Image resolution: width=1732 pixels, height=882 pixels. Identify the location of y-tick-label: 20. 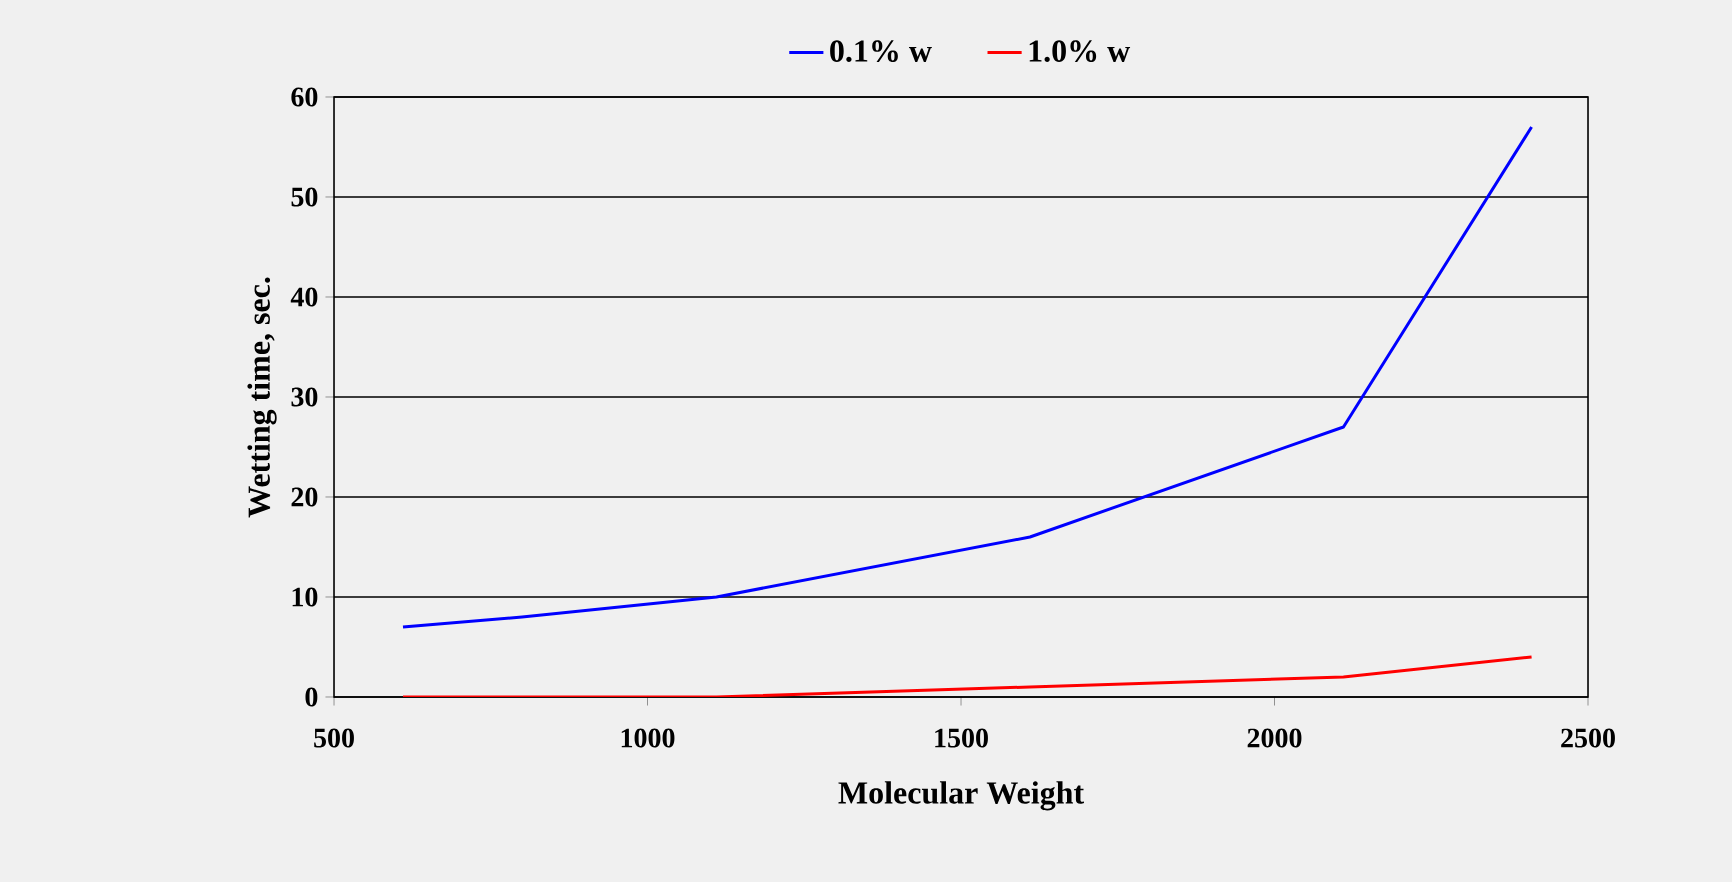
(304, 497).